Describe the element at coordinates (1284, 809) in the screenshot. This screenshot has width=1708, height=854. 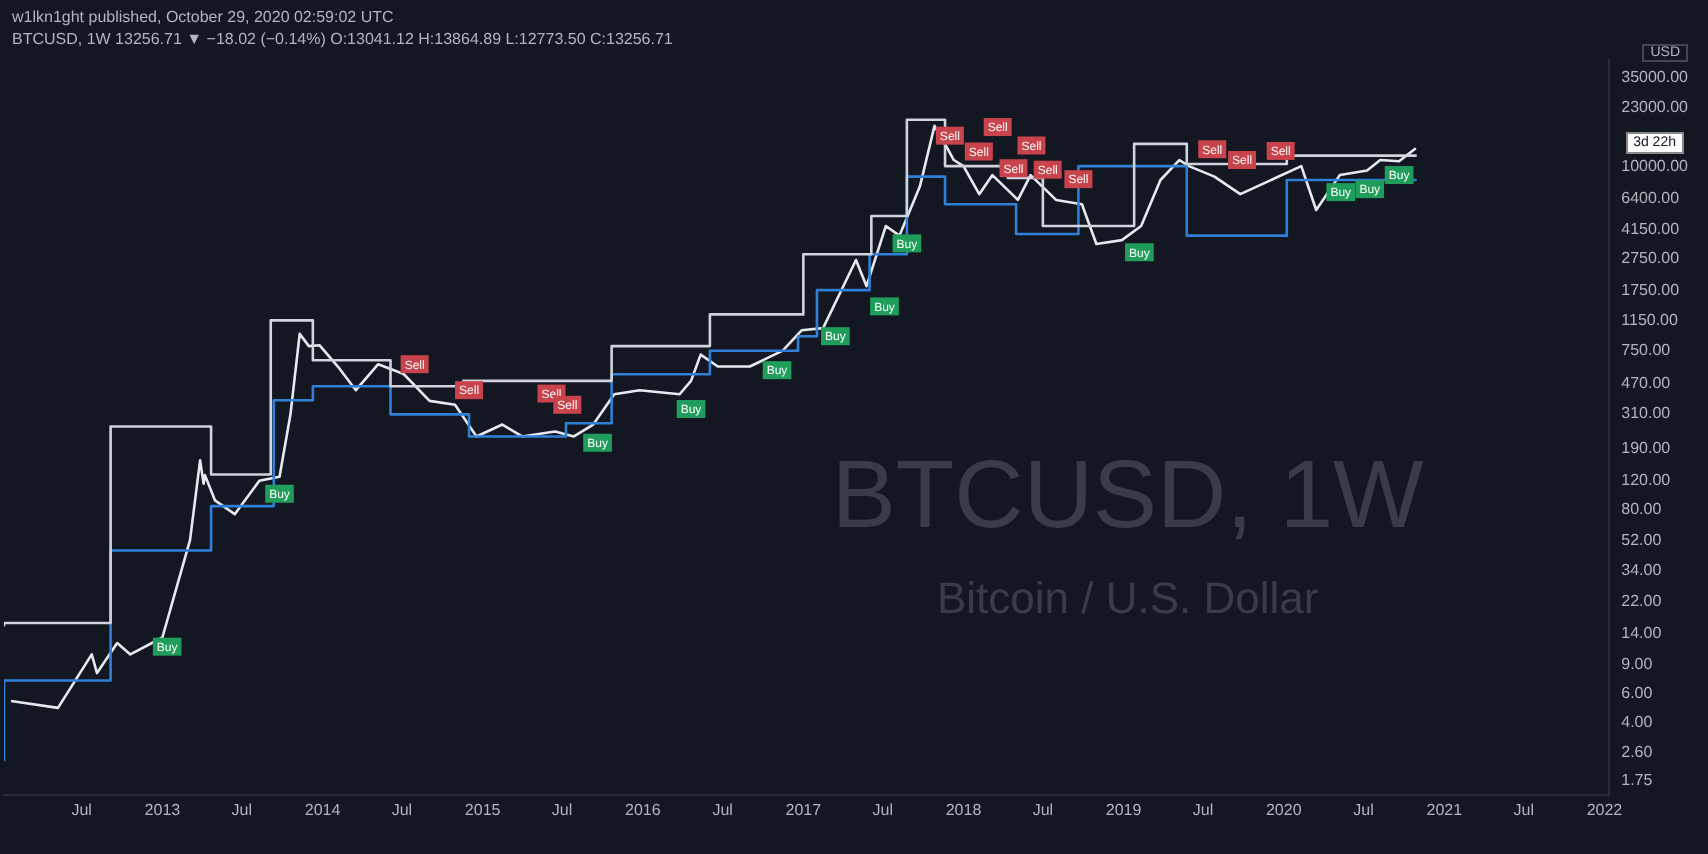
I see `x-tick-label: 2020` at that location.